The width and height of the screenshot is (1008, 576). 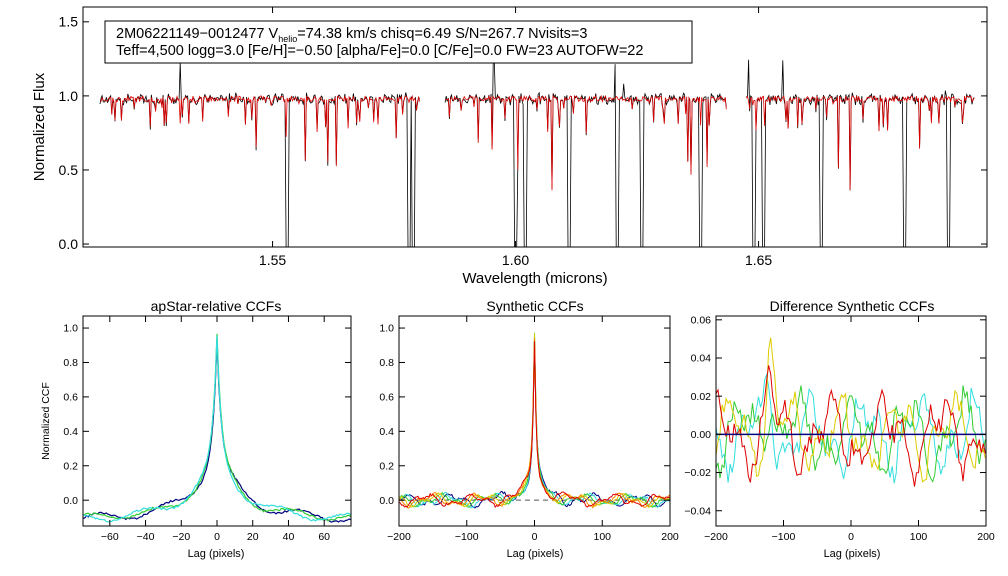 What do you see at coordinates (534, 278) in the screenshot?
I see `spectrum-xlabel: Wavelength (microns)` at bounding box center [534, 278].